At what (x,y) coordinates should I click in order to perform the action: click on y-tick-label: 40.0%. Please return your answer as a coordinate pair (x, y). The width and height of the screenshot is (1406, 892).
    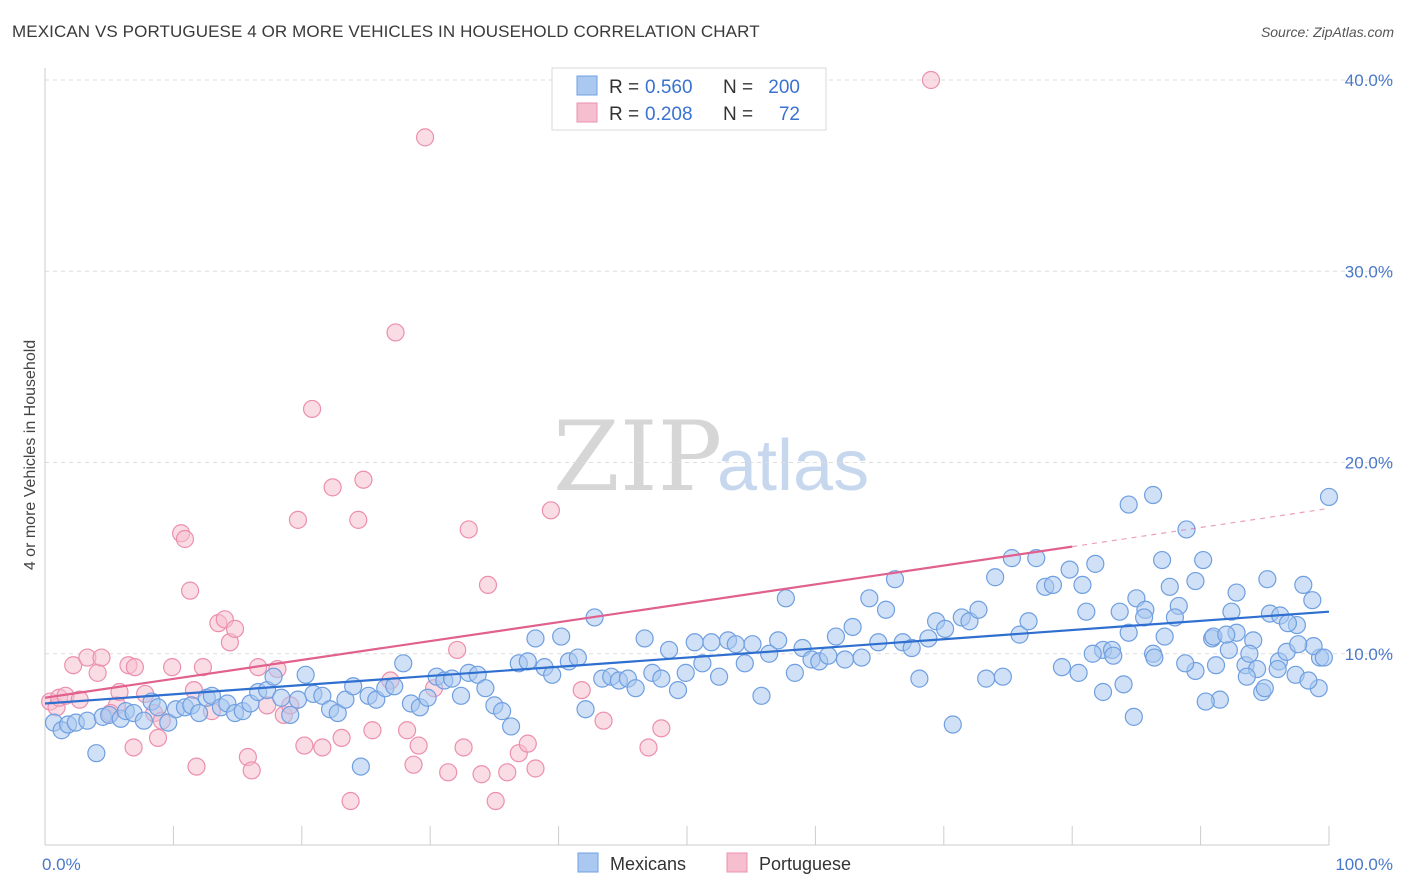
    Looking at the image, I should click on (1369, 80).